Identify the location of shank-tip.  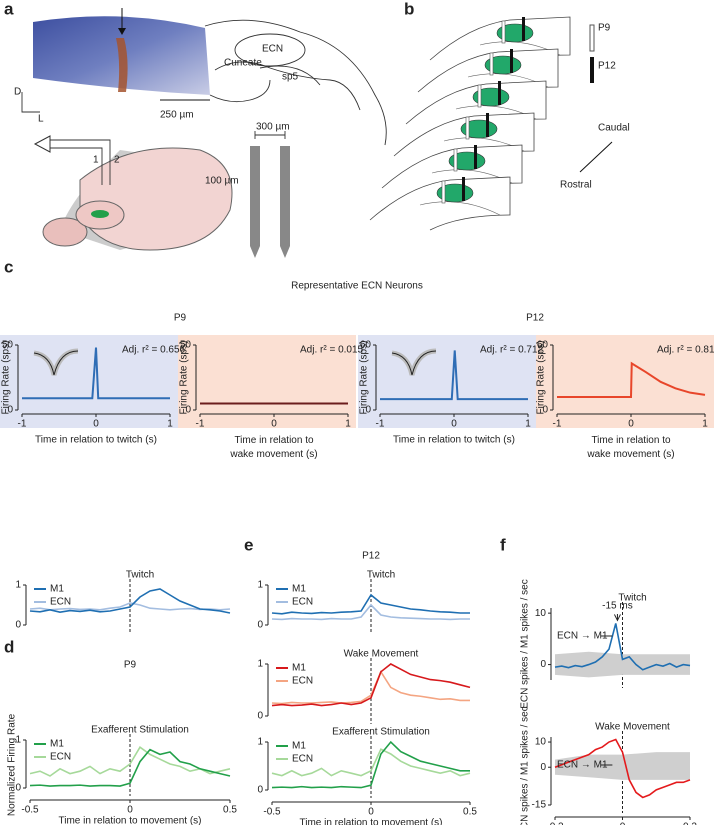
(270, 252).